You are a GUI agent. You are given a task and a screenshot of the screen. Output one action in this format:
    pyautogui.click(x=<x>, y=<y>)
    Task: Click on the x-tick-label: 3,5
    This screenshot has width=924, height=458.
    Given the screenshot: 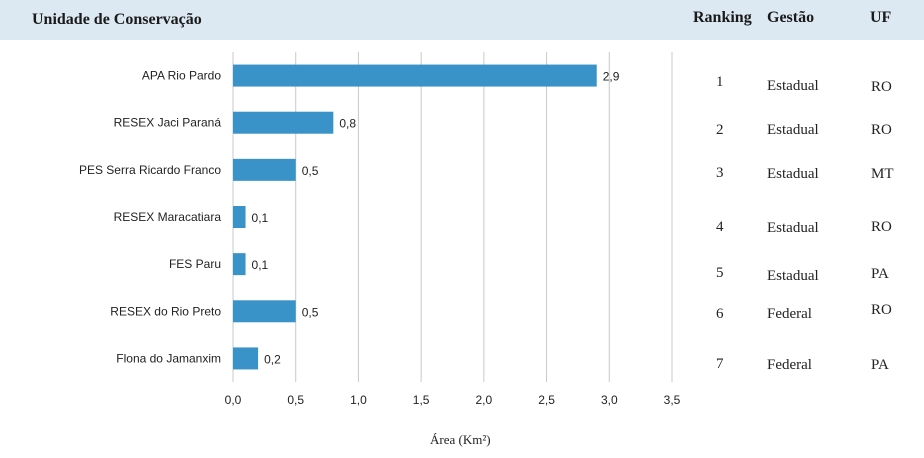 What is the action you would take?
    pyautogui.click(x=672, y=400)
    